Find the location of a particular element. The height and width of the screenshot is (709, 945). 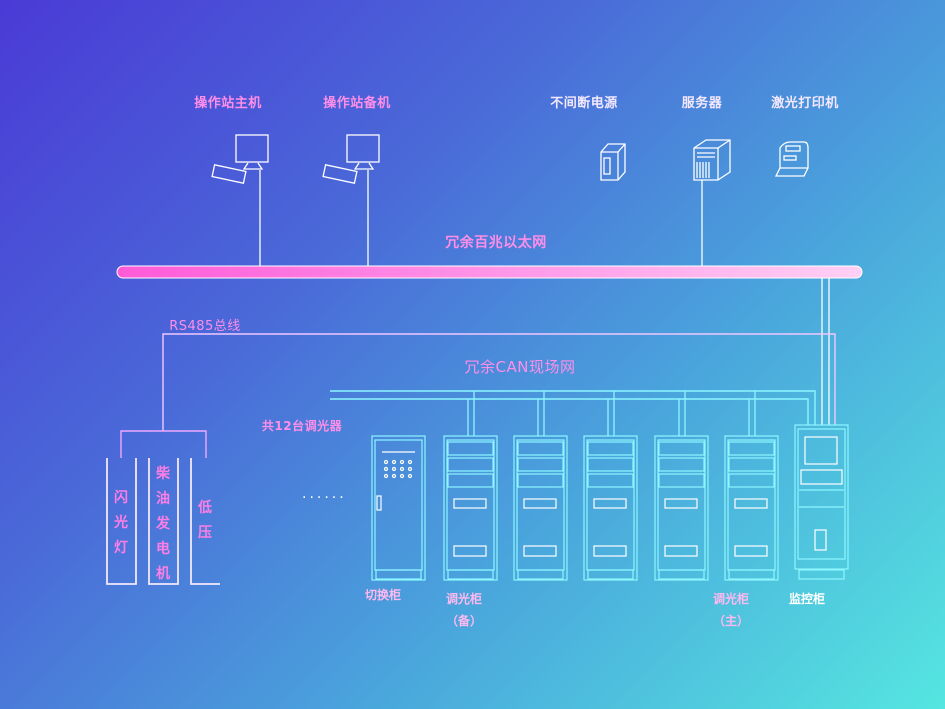

switch-cabinet-label: 切换柜 is located at coordinates (383, 595).